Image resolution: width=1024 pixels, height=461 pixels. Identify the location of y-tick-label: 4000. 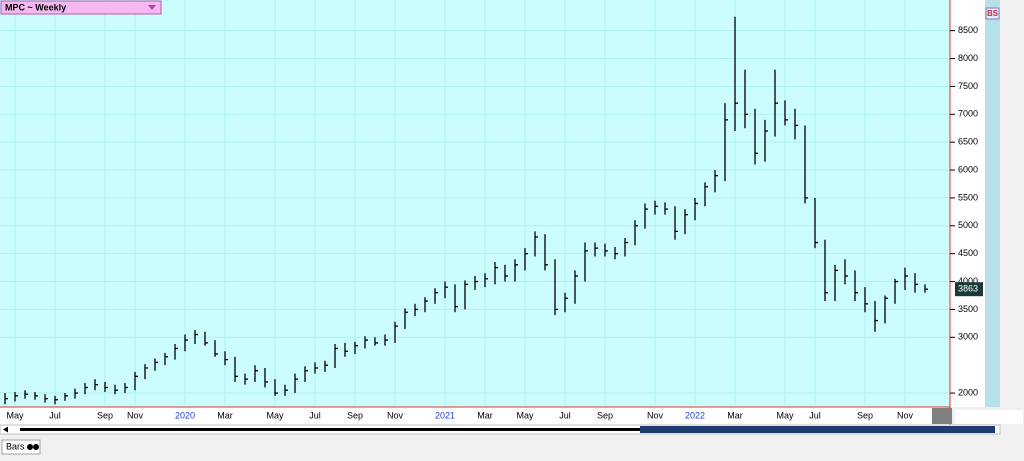
(968, 281).